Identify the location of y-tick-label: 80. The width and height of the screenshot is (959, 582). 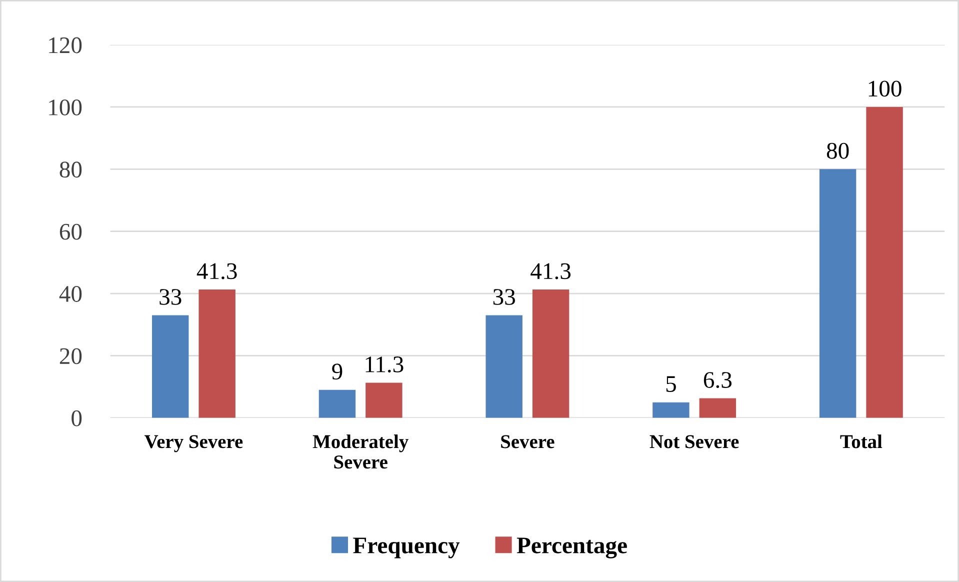
(71, 170).